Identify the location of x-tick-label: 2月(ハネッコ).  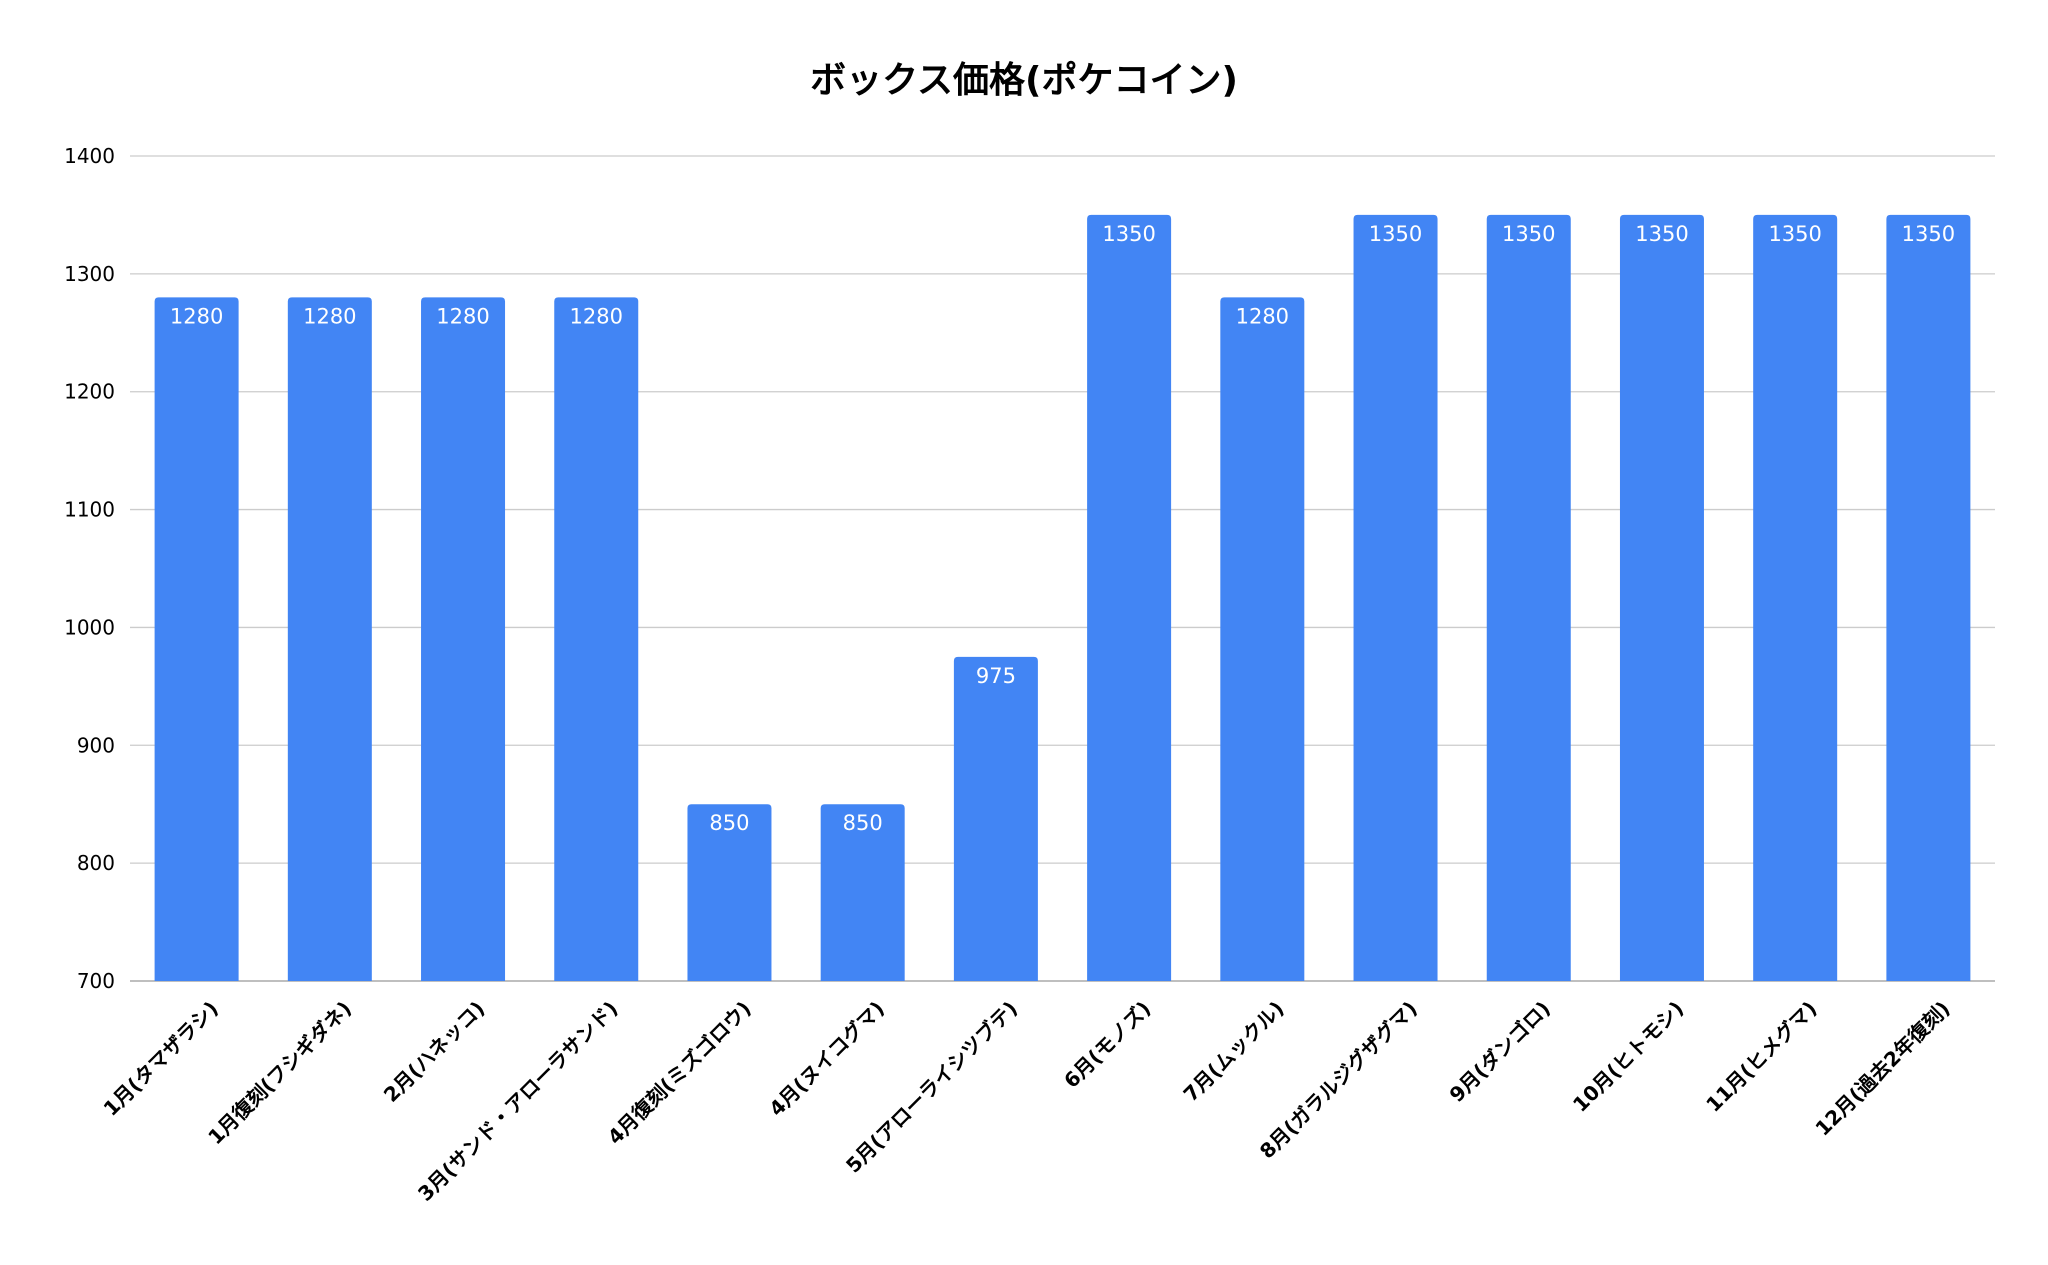
(434, 1051).